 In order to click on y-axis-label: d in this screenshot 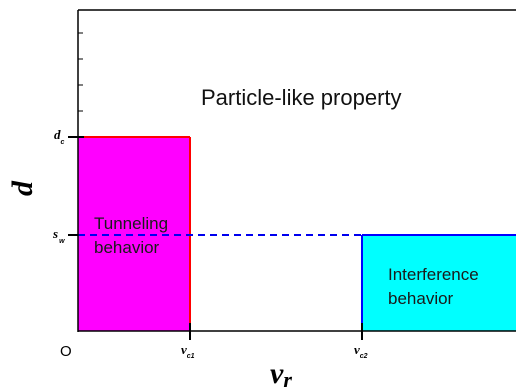, I will do `click(22, 188)`.